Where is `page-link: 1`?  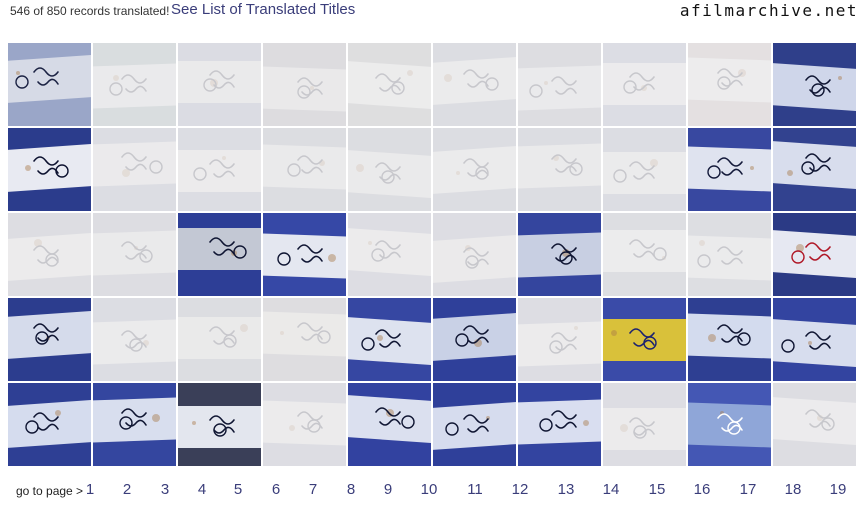 page-link: 1 is located at coordinates (90, 489).